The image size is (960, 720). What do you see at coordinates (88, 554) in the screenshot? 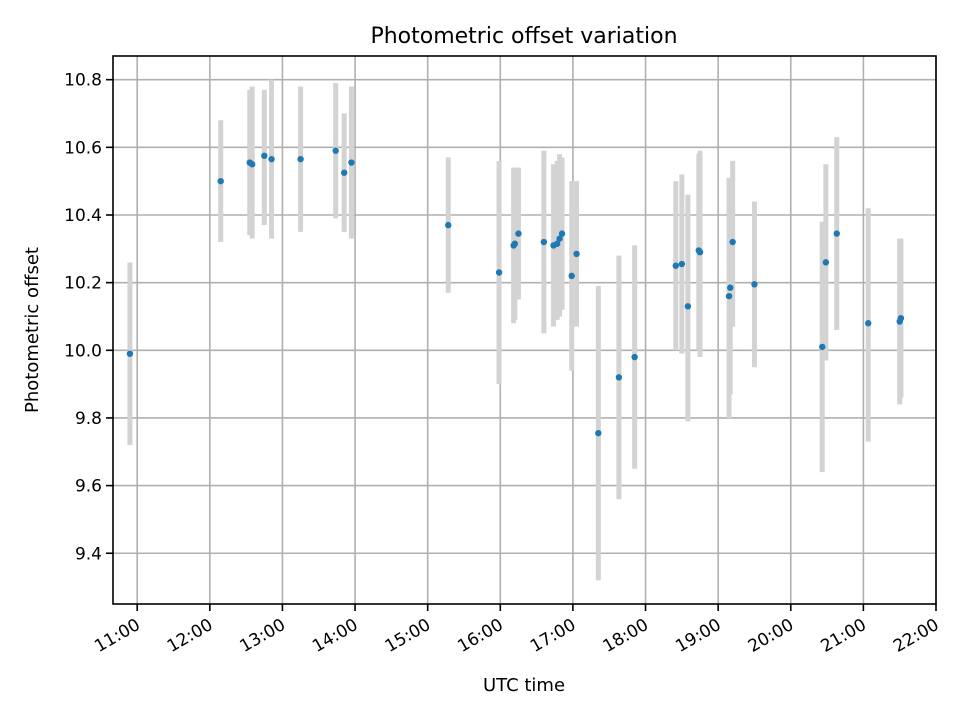
I see `y-tick-label: 9.4` at bounding box center [88, 554].